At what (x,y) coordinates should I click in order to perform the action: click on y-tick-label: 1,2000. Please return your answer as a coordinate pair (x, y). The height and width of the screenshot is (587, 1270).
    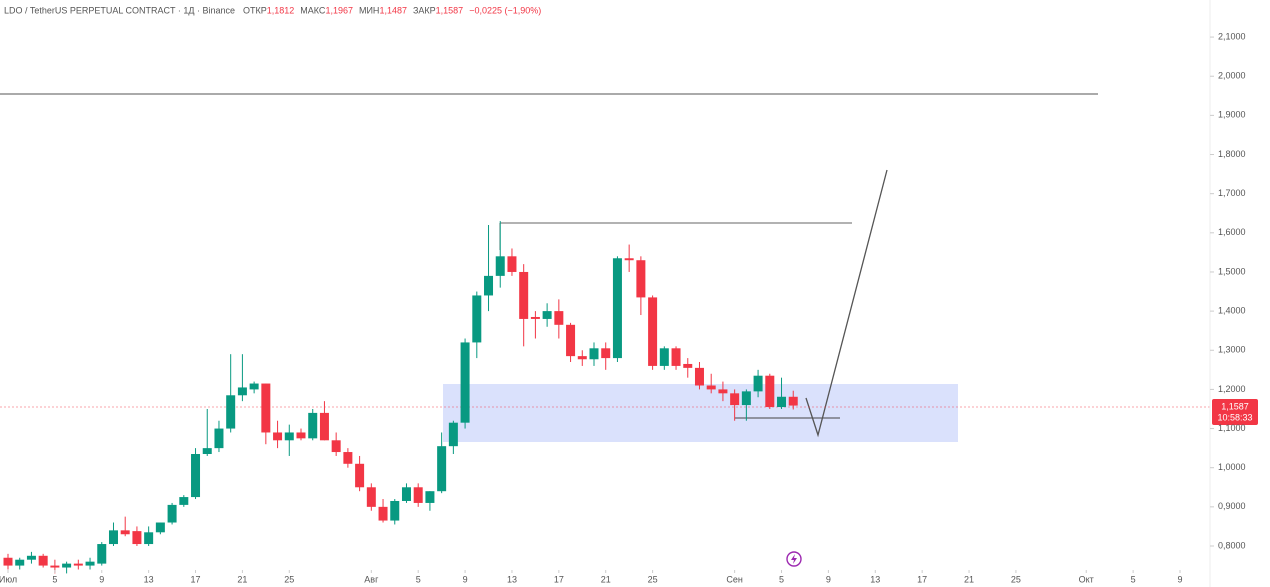
    Looking at the image, I should click on (1232, 389).